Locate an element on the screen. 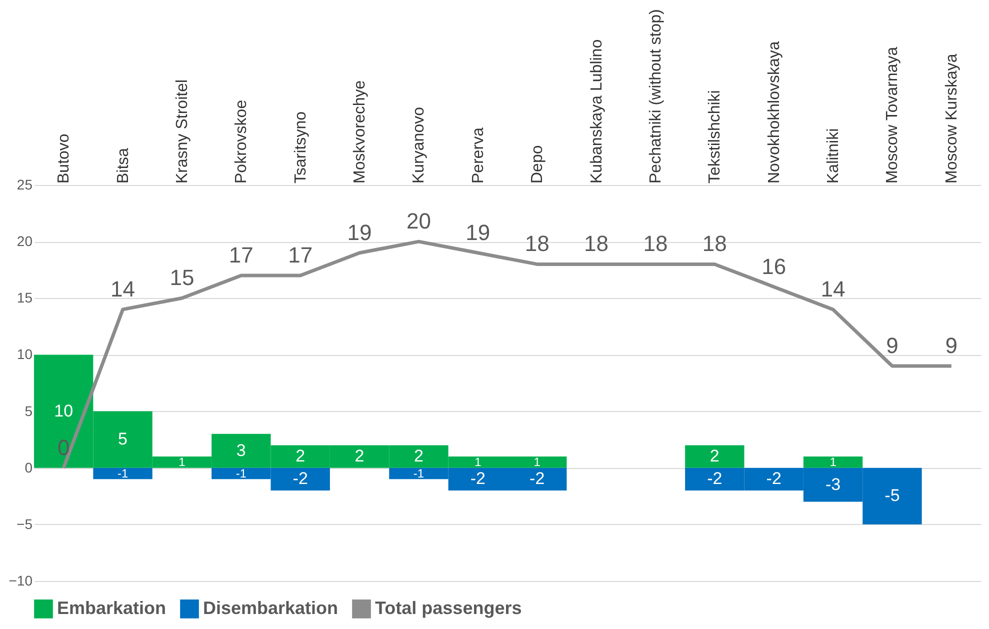 The height and width of the screenshot is (629, 989). y-tick-label: 0 is located at coordinates (28, 467).